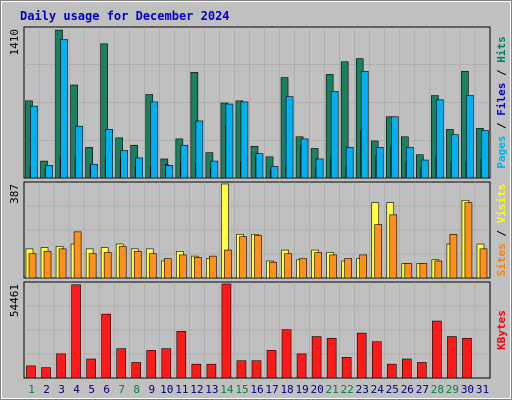 This screenshot has width=512, height=400. Describe the element at coordinates (181, 389) in the screenshot. I see `x-tick-label: 11` at that location.